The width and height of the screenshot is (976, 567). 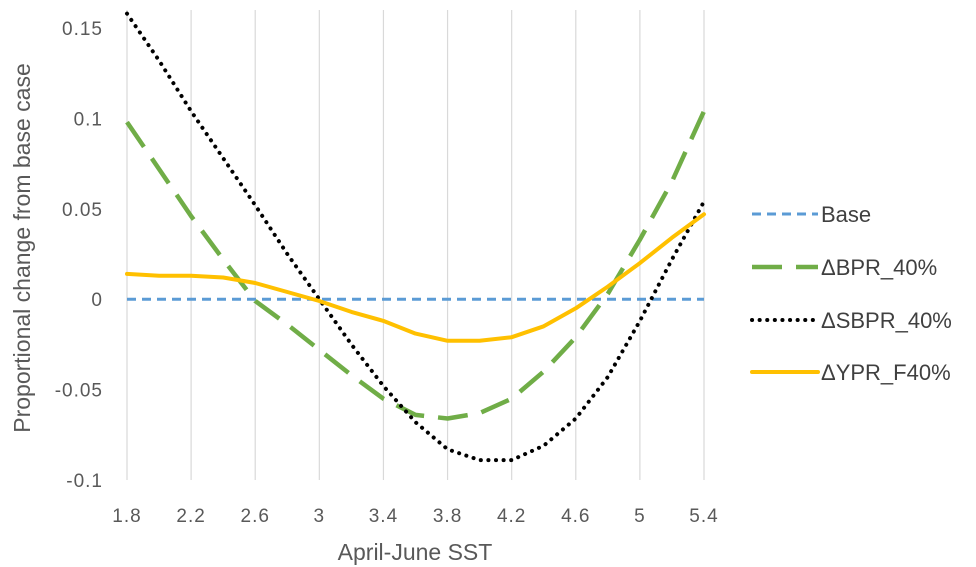 I want to click on x-tick-label: 1.8, so click(x=126, y=516).